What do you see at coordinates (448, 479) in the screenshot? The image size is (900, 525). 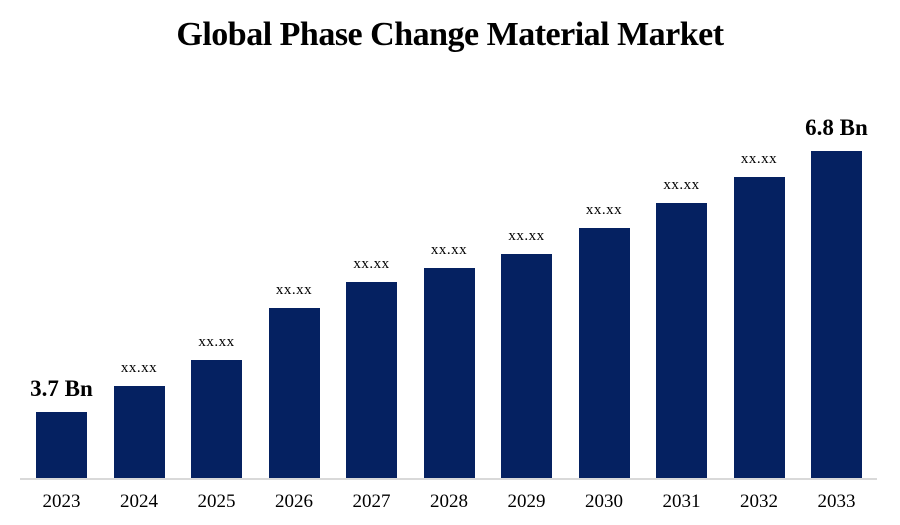 I see `x-axis-line` at bounding box center [448, 479].